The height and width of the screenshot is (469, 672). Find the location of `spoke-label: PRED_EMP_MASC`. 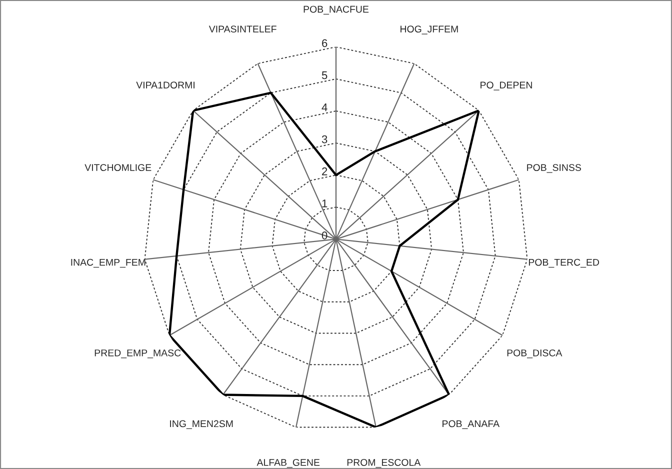

spoke-label: PRED_EMP_MASC is located at coordinates (137, 353).